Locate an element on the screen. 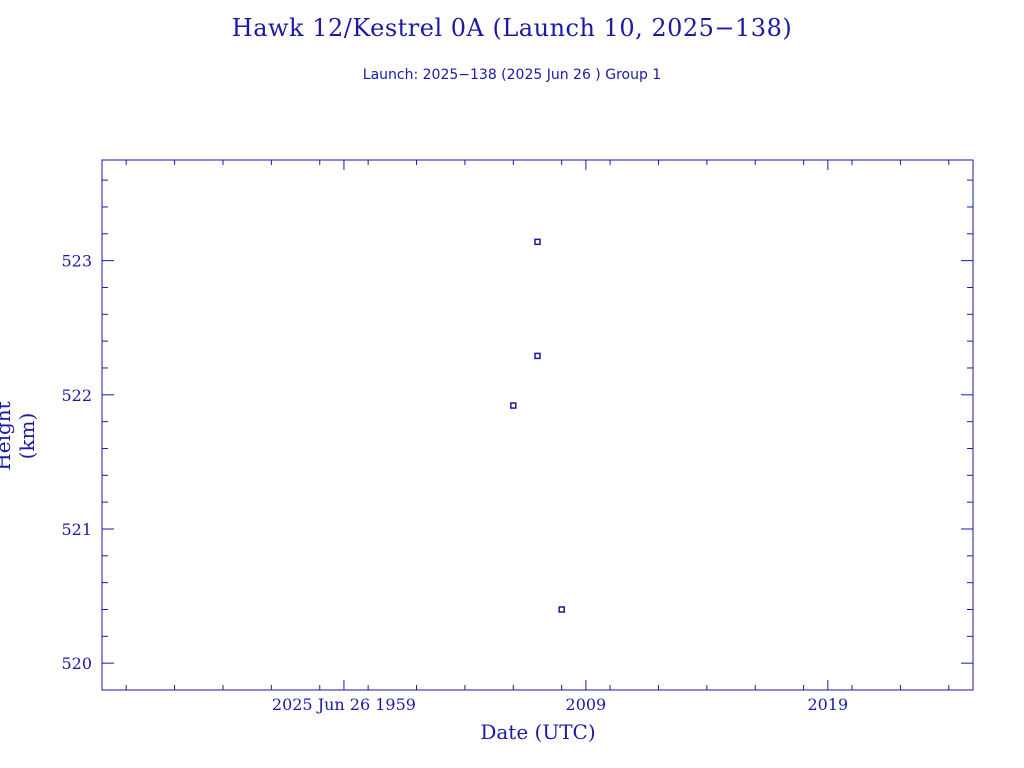  x-axis-label: Date (UTC) is located at coordinates (538, 732).